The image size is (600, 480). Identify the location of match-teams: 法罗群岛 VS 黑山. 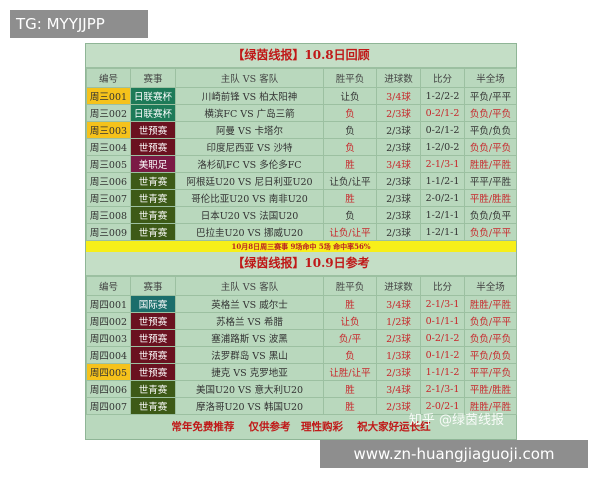
(249, 355).